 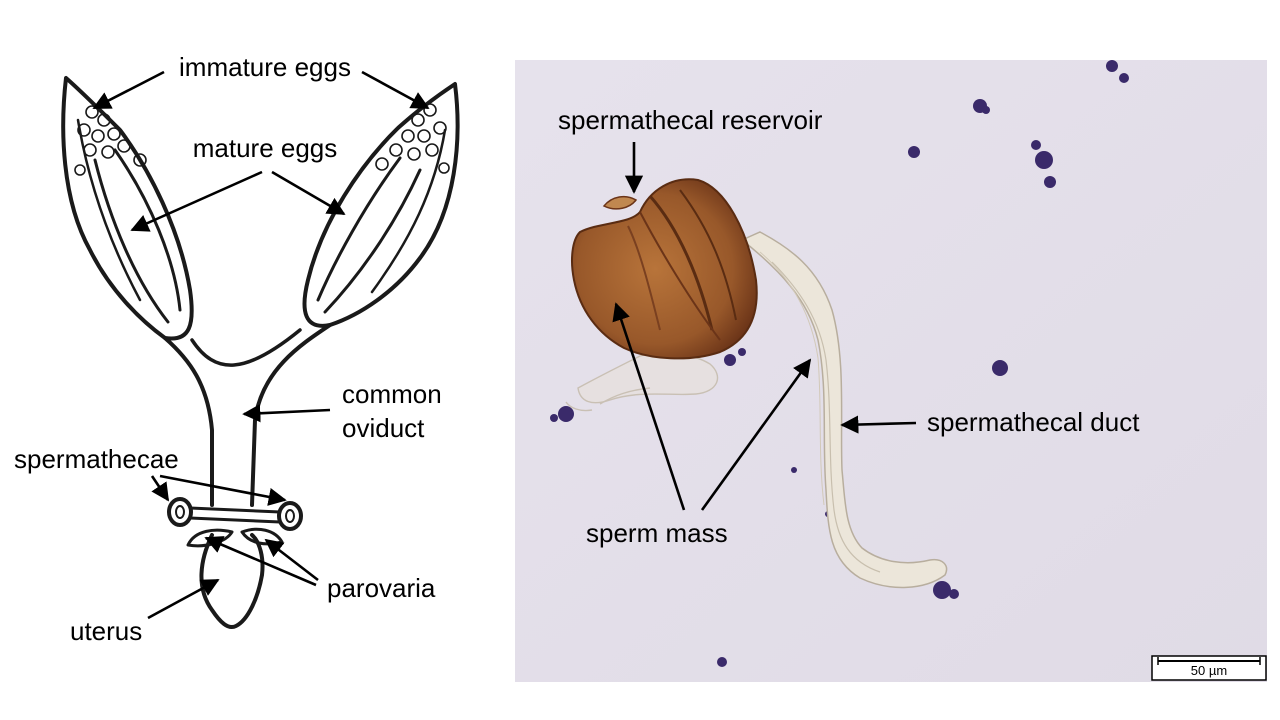 What do you see at coordinates (196, 201) in the screenshot?
I see `arrow-mature-eggs-left` at bounding box center [196, 201].